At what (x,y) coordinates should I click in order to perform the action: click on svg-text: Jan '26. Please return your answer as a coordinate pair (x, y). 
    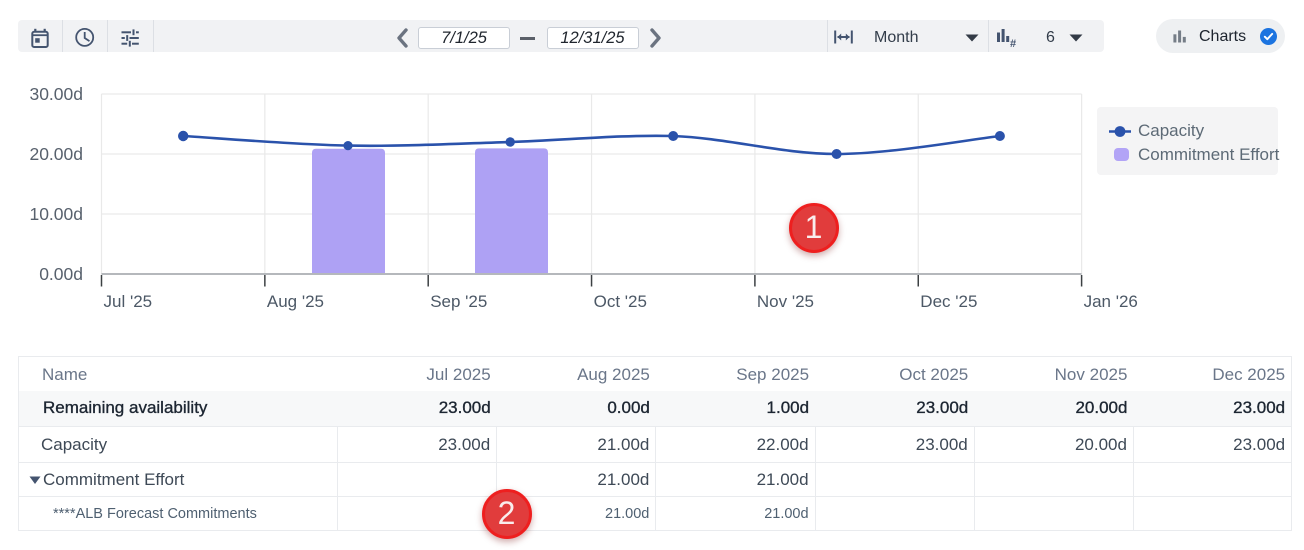
    Looking at the image, I should click on (1111, 301).